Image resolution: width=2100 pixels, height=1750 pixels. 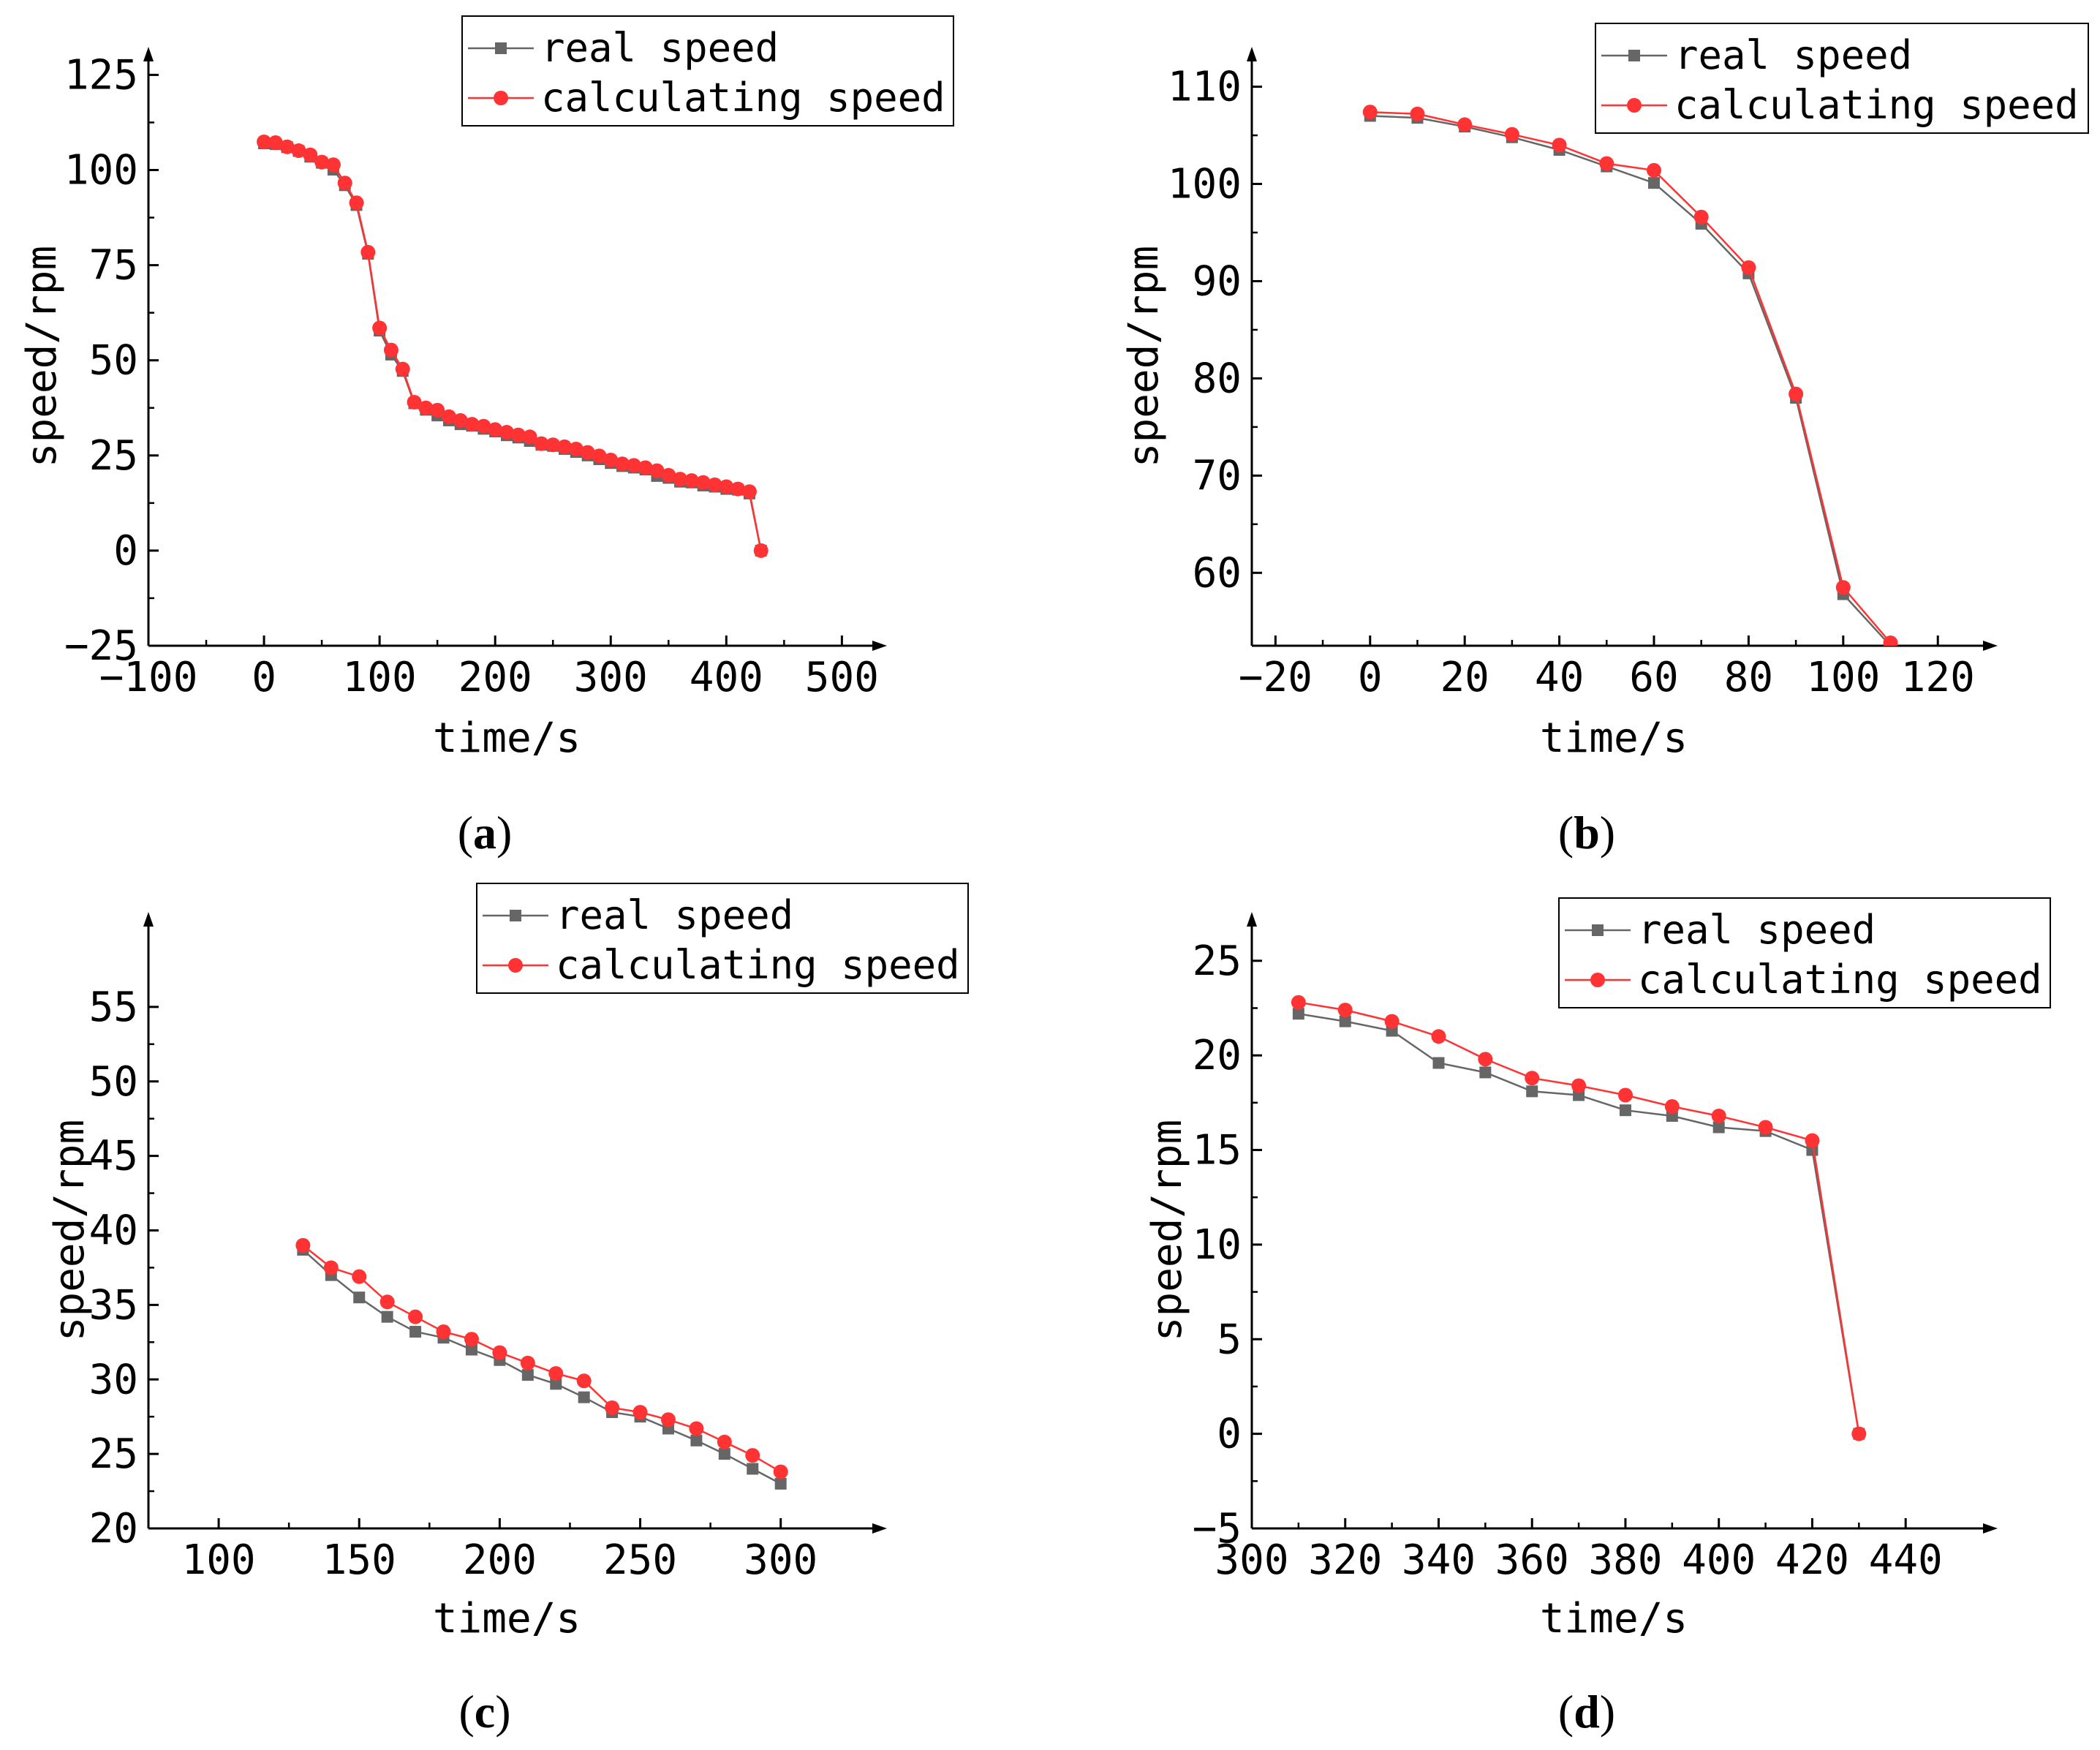 What do you see at coordinates (1614, 738) in the screenshot?
I see `x-axis-title: time/s` at bounding box center [1614, 738].